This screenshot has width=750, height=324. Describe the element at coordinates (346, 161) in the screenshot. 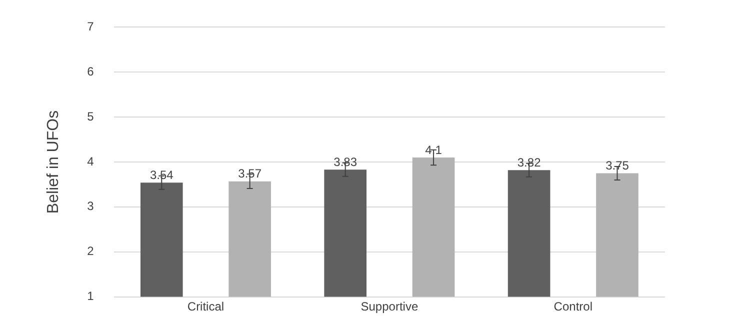

I see `data-label: 3.83` at that location.